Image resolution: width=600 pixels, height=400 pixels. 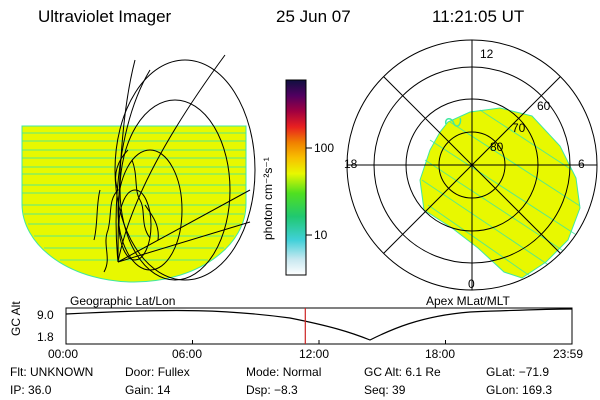 I want to click on lat-label-60: 60, so click(x=544, y=106).